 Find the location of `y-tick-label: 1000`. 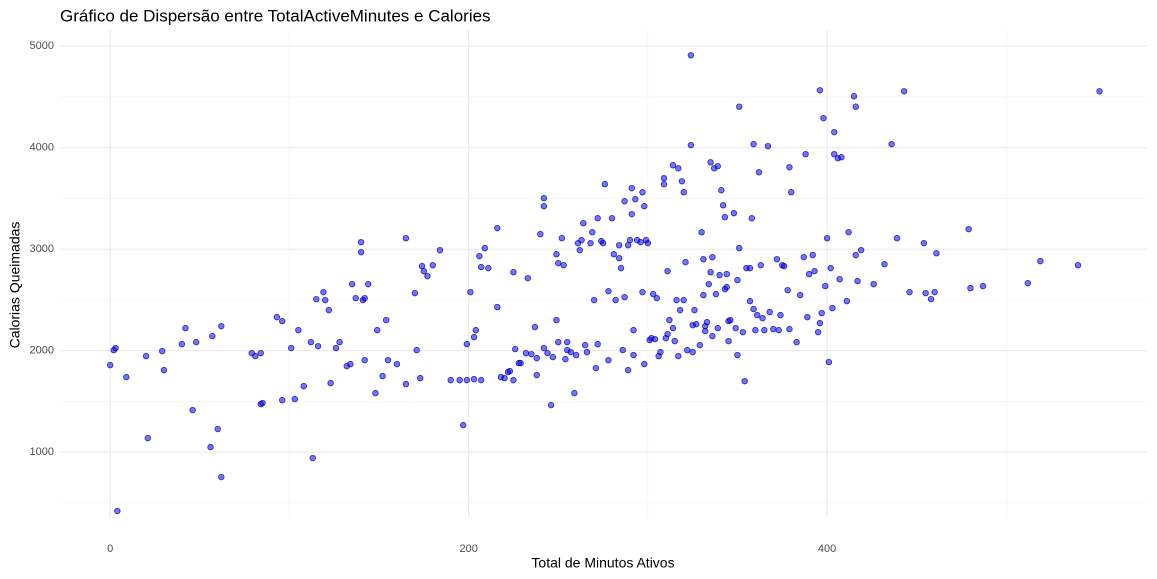

y-tick-label: 1000 is located at coordinates (42, 452).